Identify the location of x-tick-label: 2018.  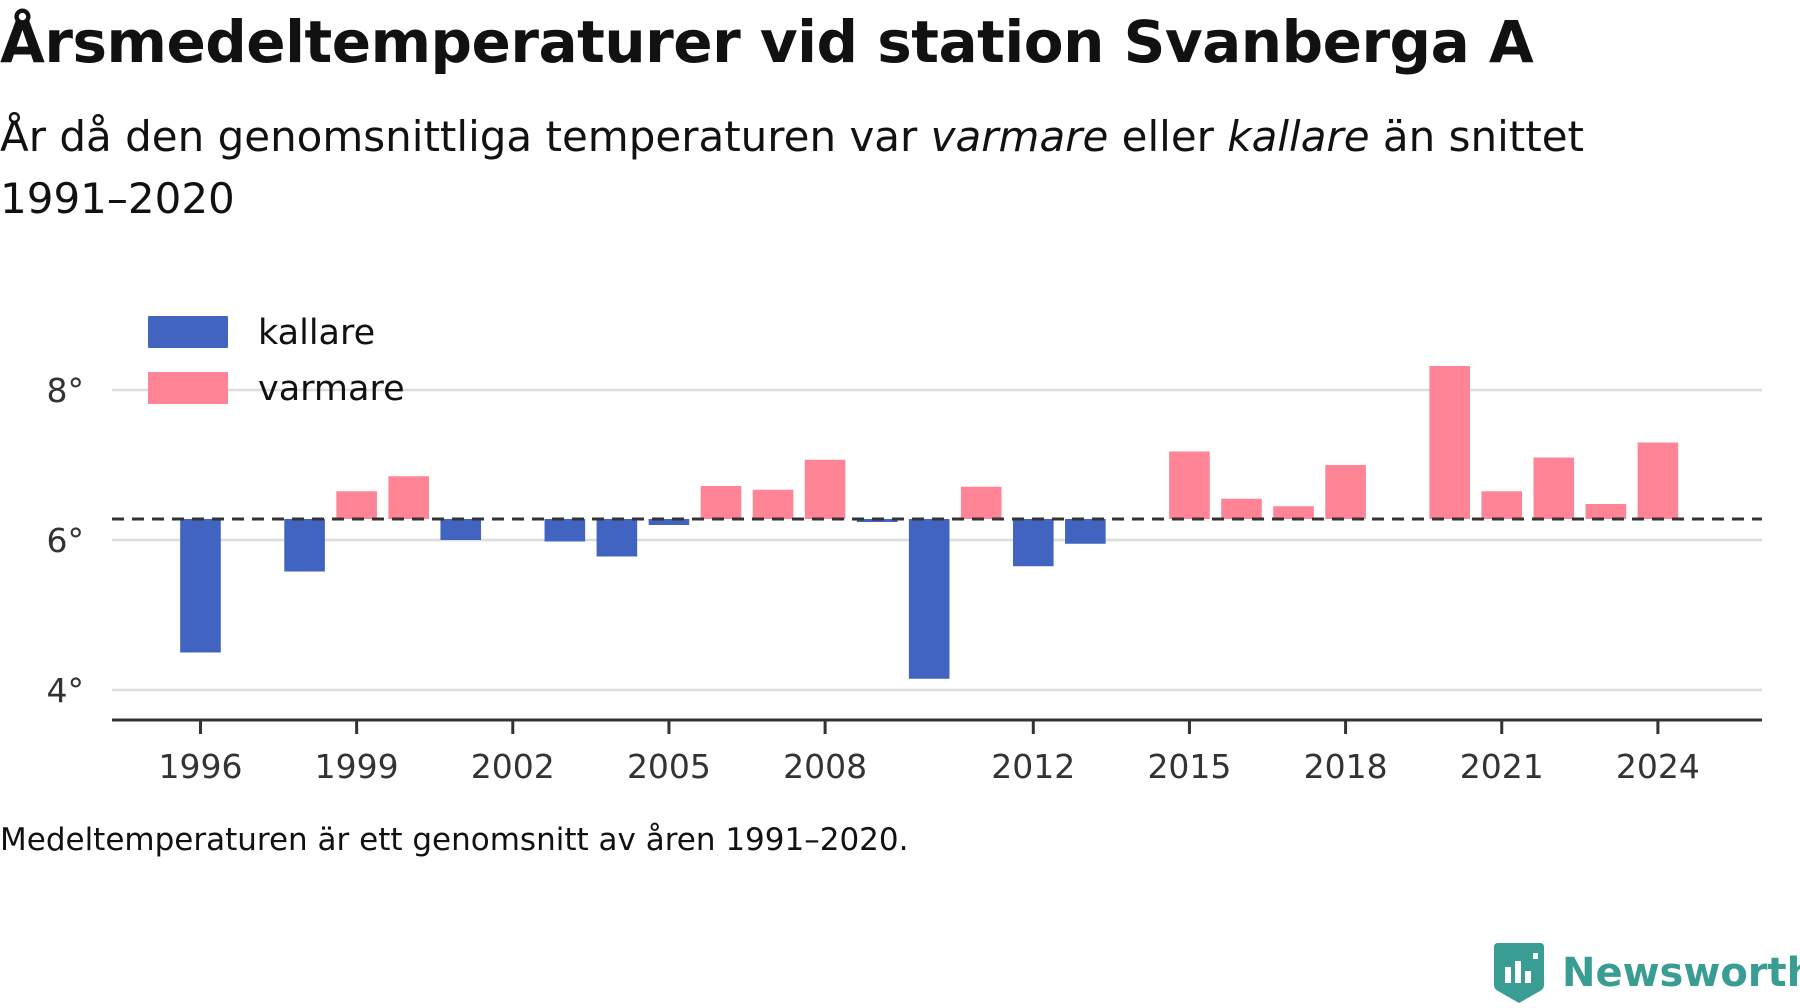
(1346, 766).